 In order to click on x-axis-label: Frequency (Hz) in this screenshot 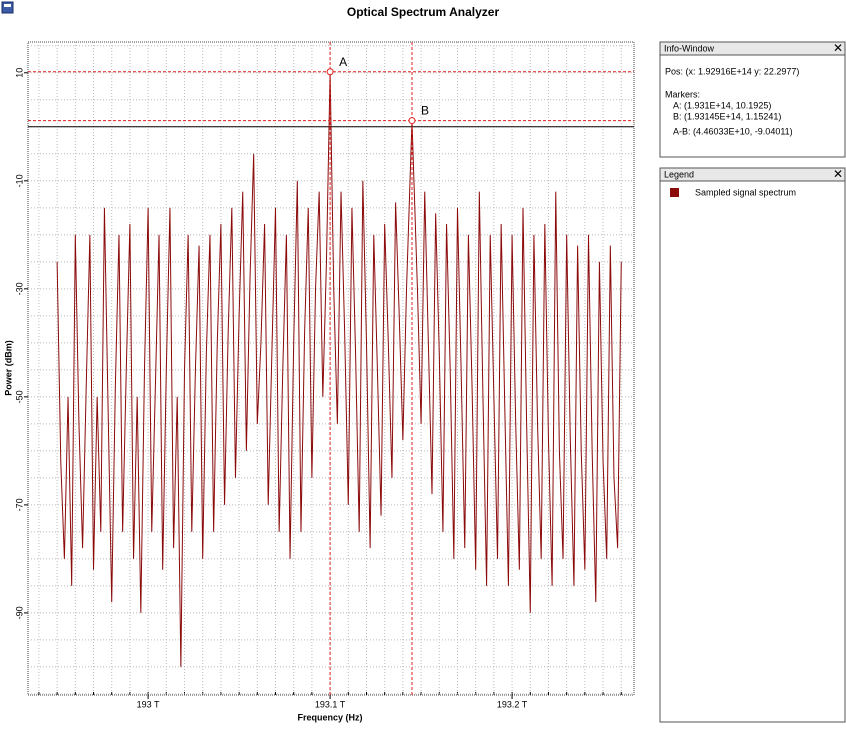, I will do `click(329, 717)`.